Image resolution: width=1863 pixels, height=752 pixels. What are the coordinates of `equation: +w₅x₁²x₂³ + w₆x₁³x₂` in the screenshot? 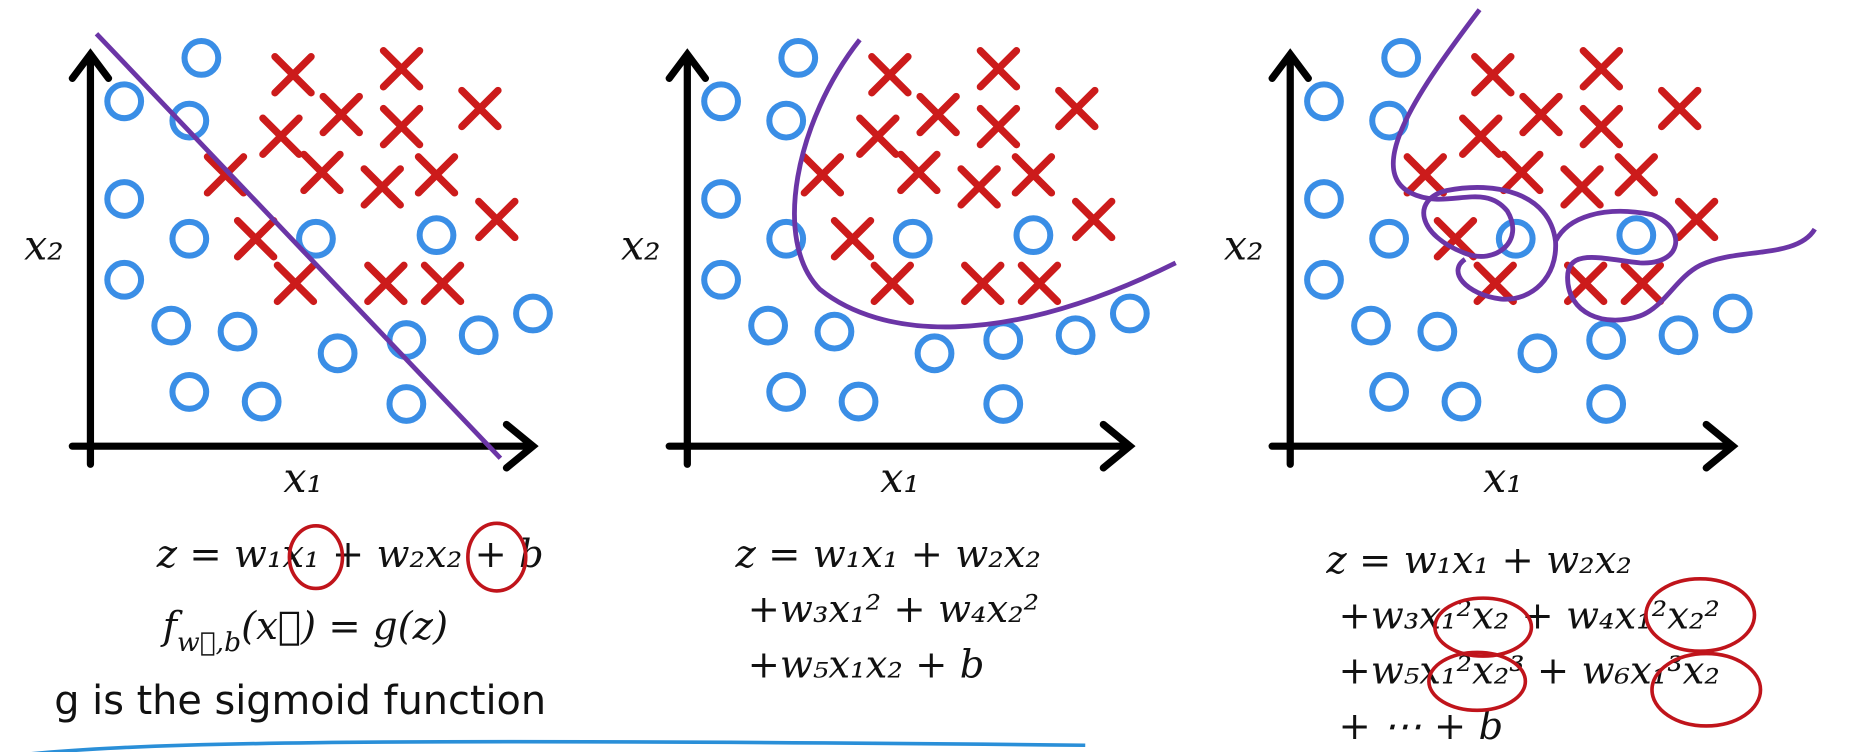 It's located at (1528, 671).